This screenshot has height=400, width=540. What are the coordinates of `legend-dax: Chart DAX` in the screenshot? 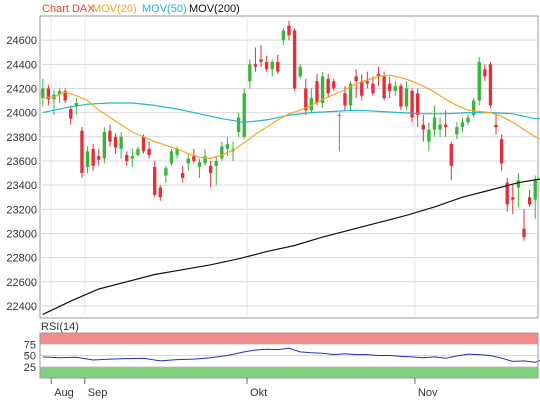 It's located at (68, 9).